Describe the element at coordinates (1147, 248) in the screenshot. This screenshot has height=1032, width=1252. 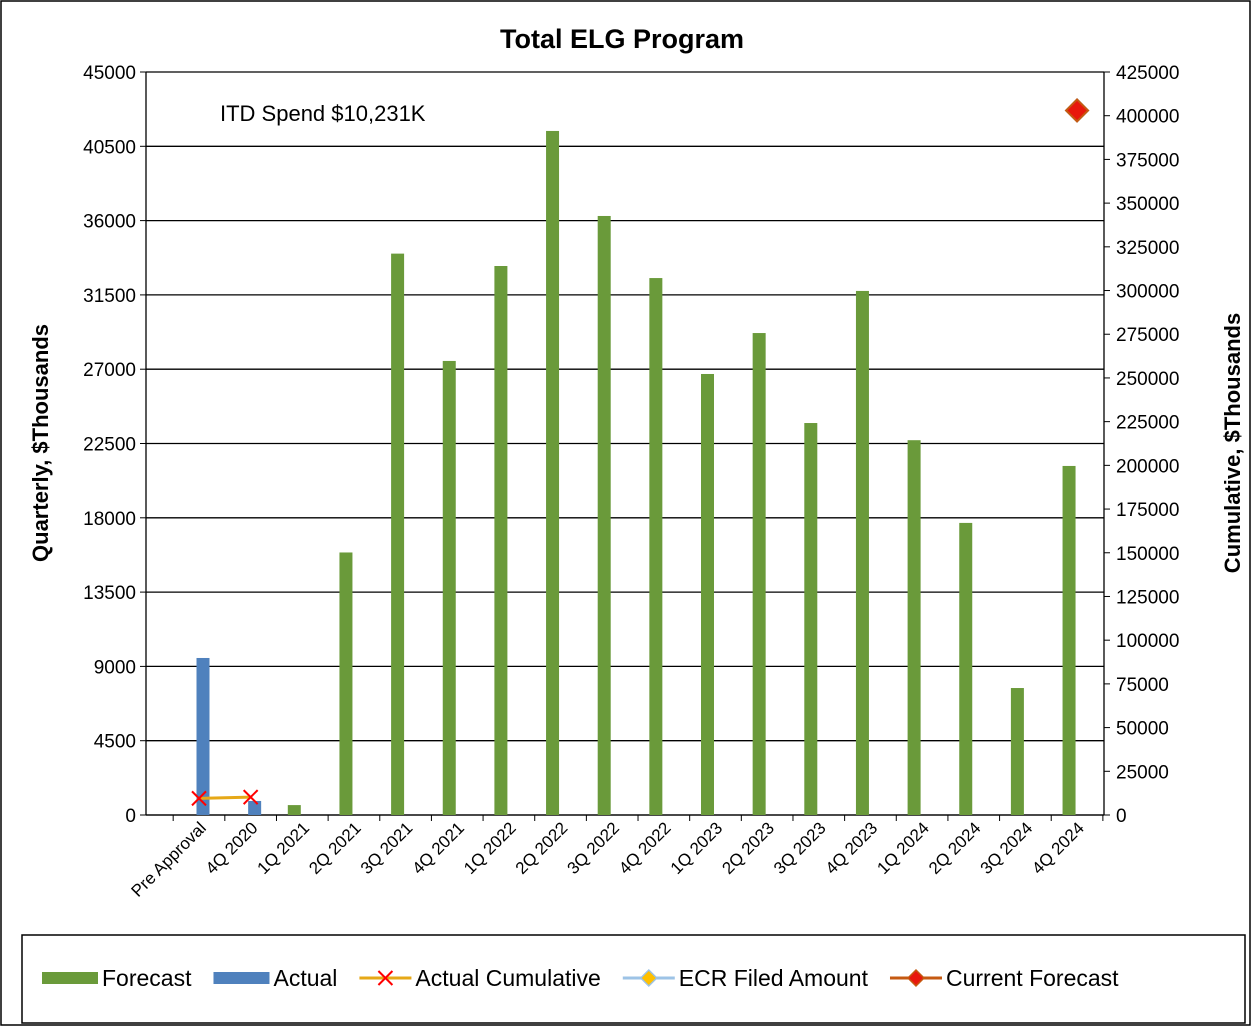
I see `y2-tick-label: 325000` at that location.